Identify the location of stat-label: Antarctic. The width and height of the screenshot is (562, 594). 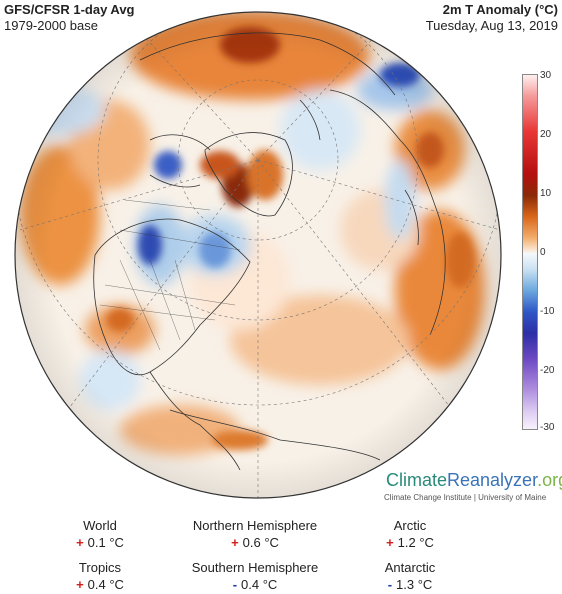
(410, 567).